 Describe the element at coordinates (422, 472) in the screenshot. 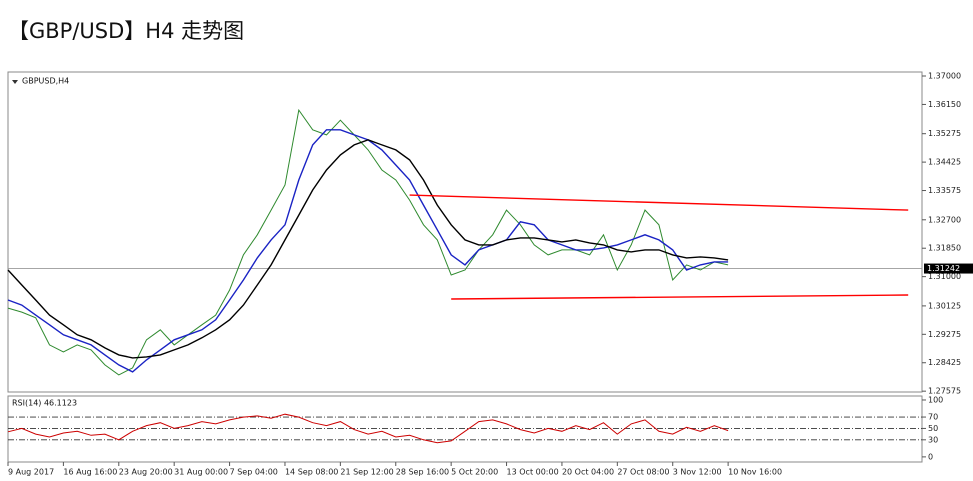

I see `x-tick-label: 28 Sep 16:00` at that location.